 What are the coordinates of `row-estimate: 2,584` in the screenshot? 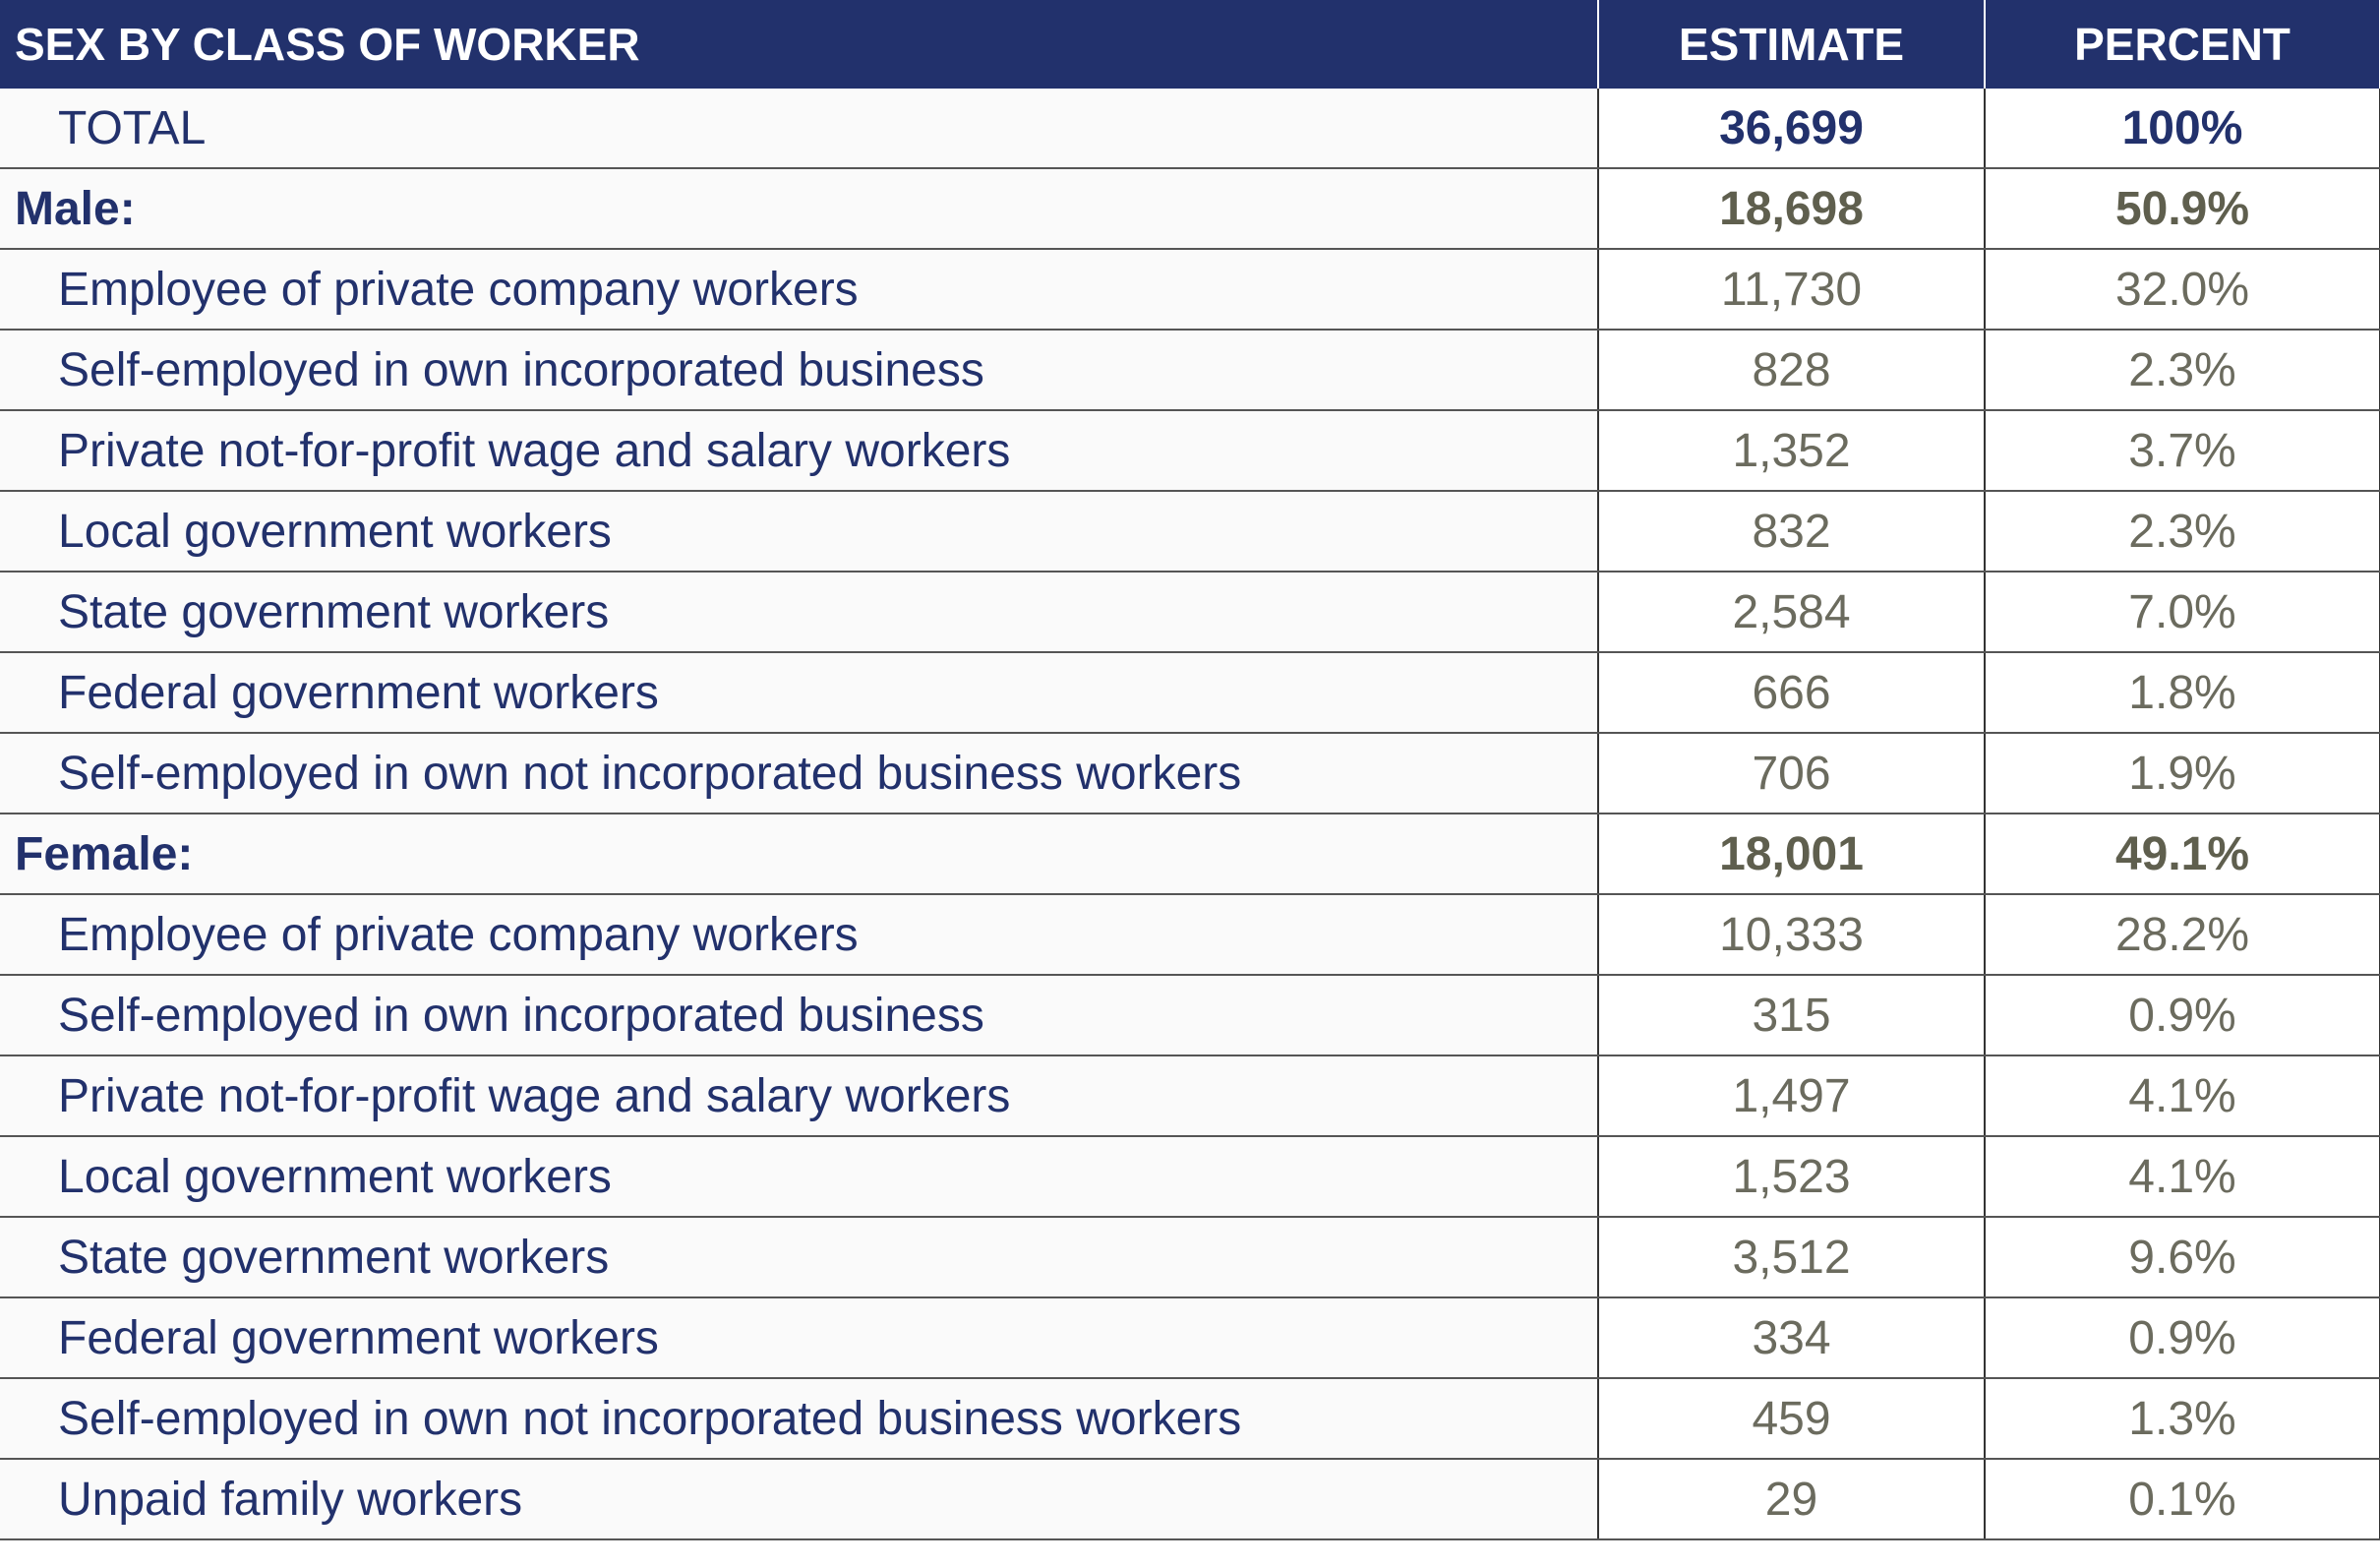 It's located at (1792, 612).